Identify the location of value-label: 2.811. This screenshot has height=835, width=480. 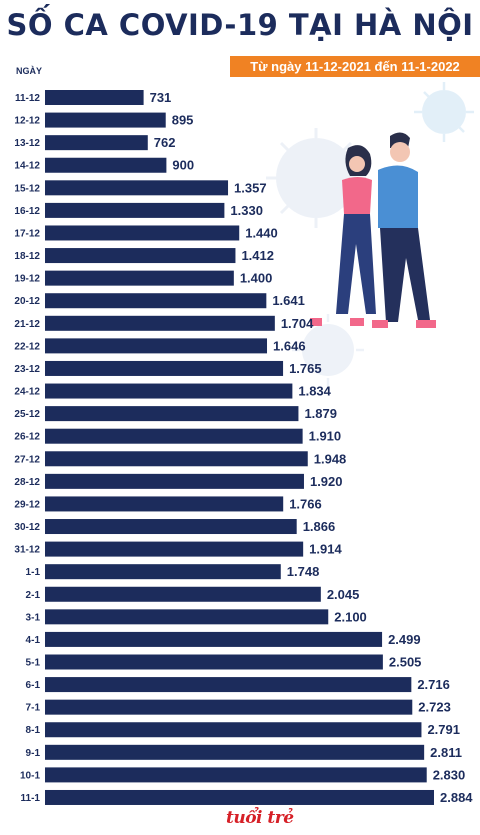
(446, 752).